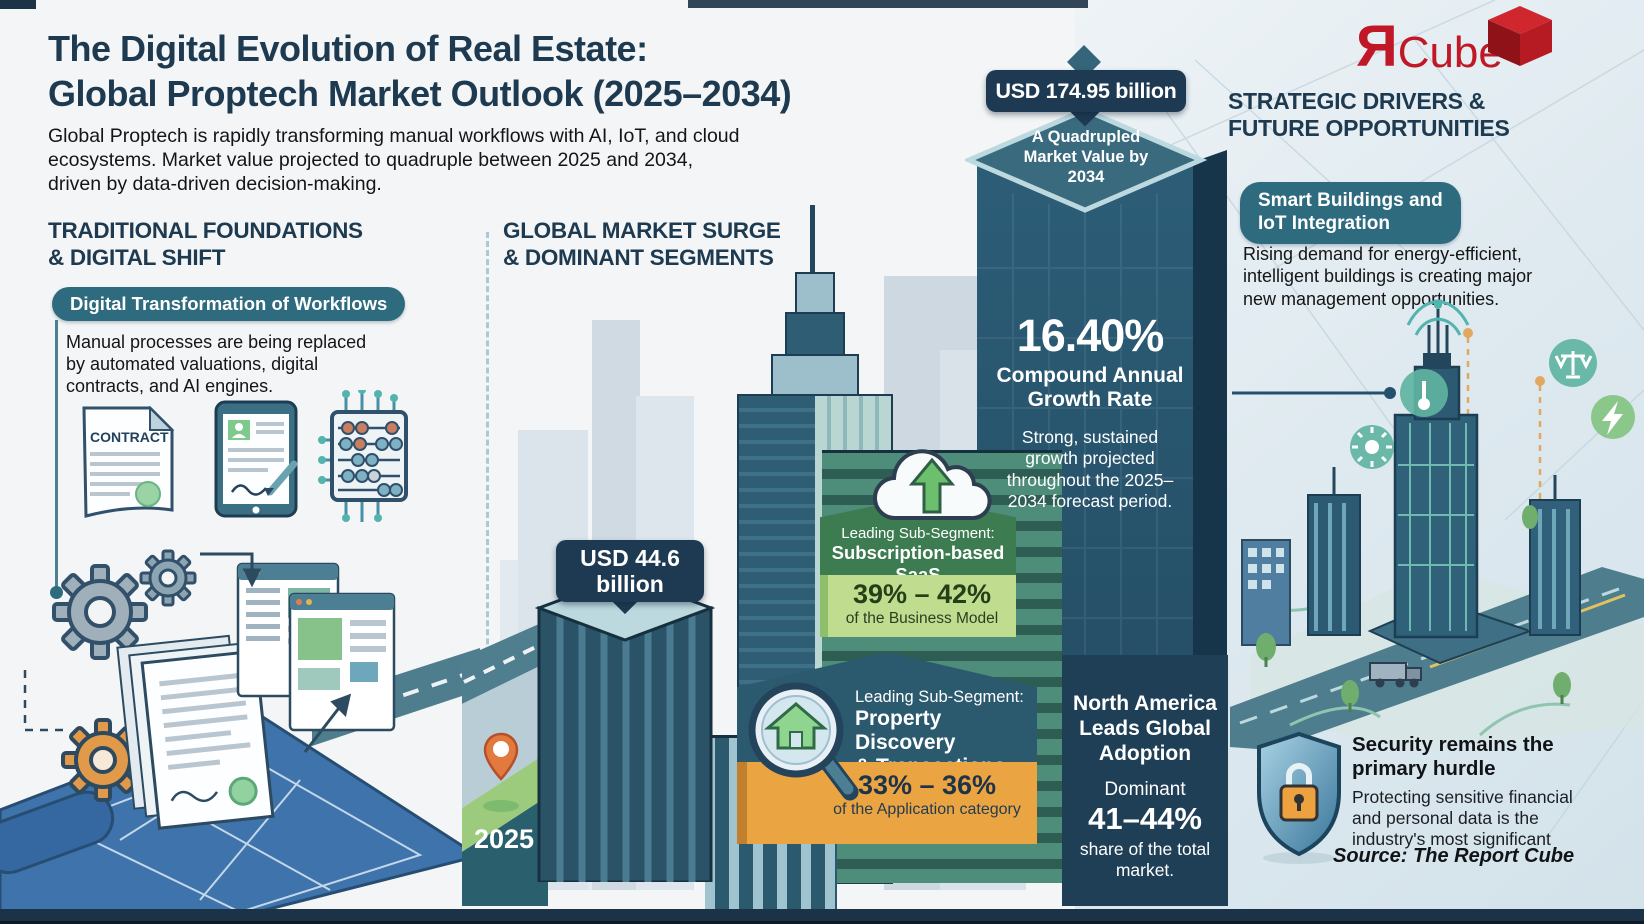 The image size is (1644, 924). Describe the element at coordinates (1613, 417) in the screenshot. I see `lightning-icon` at that location.